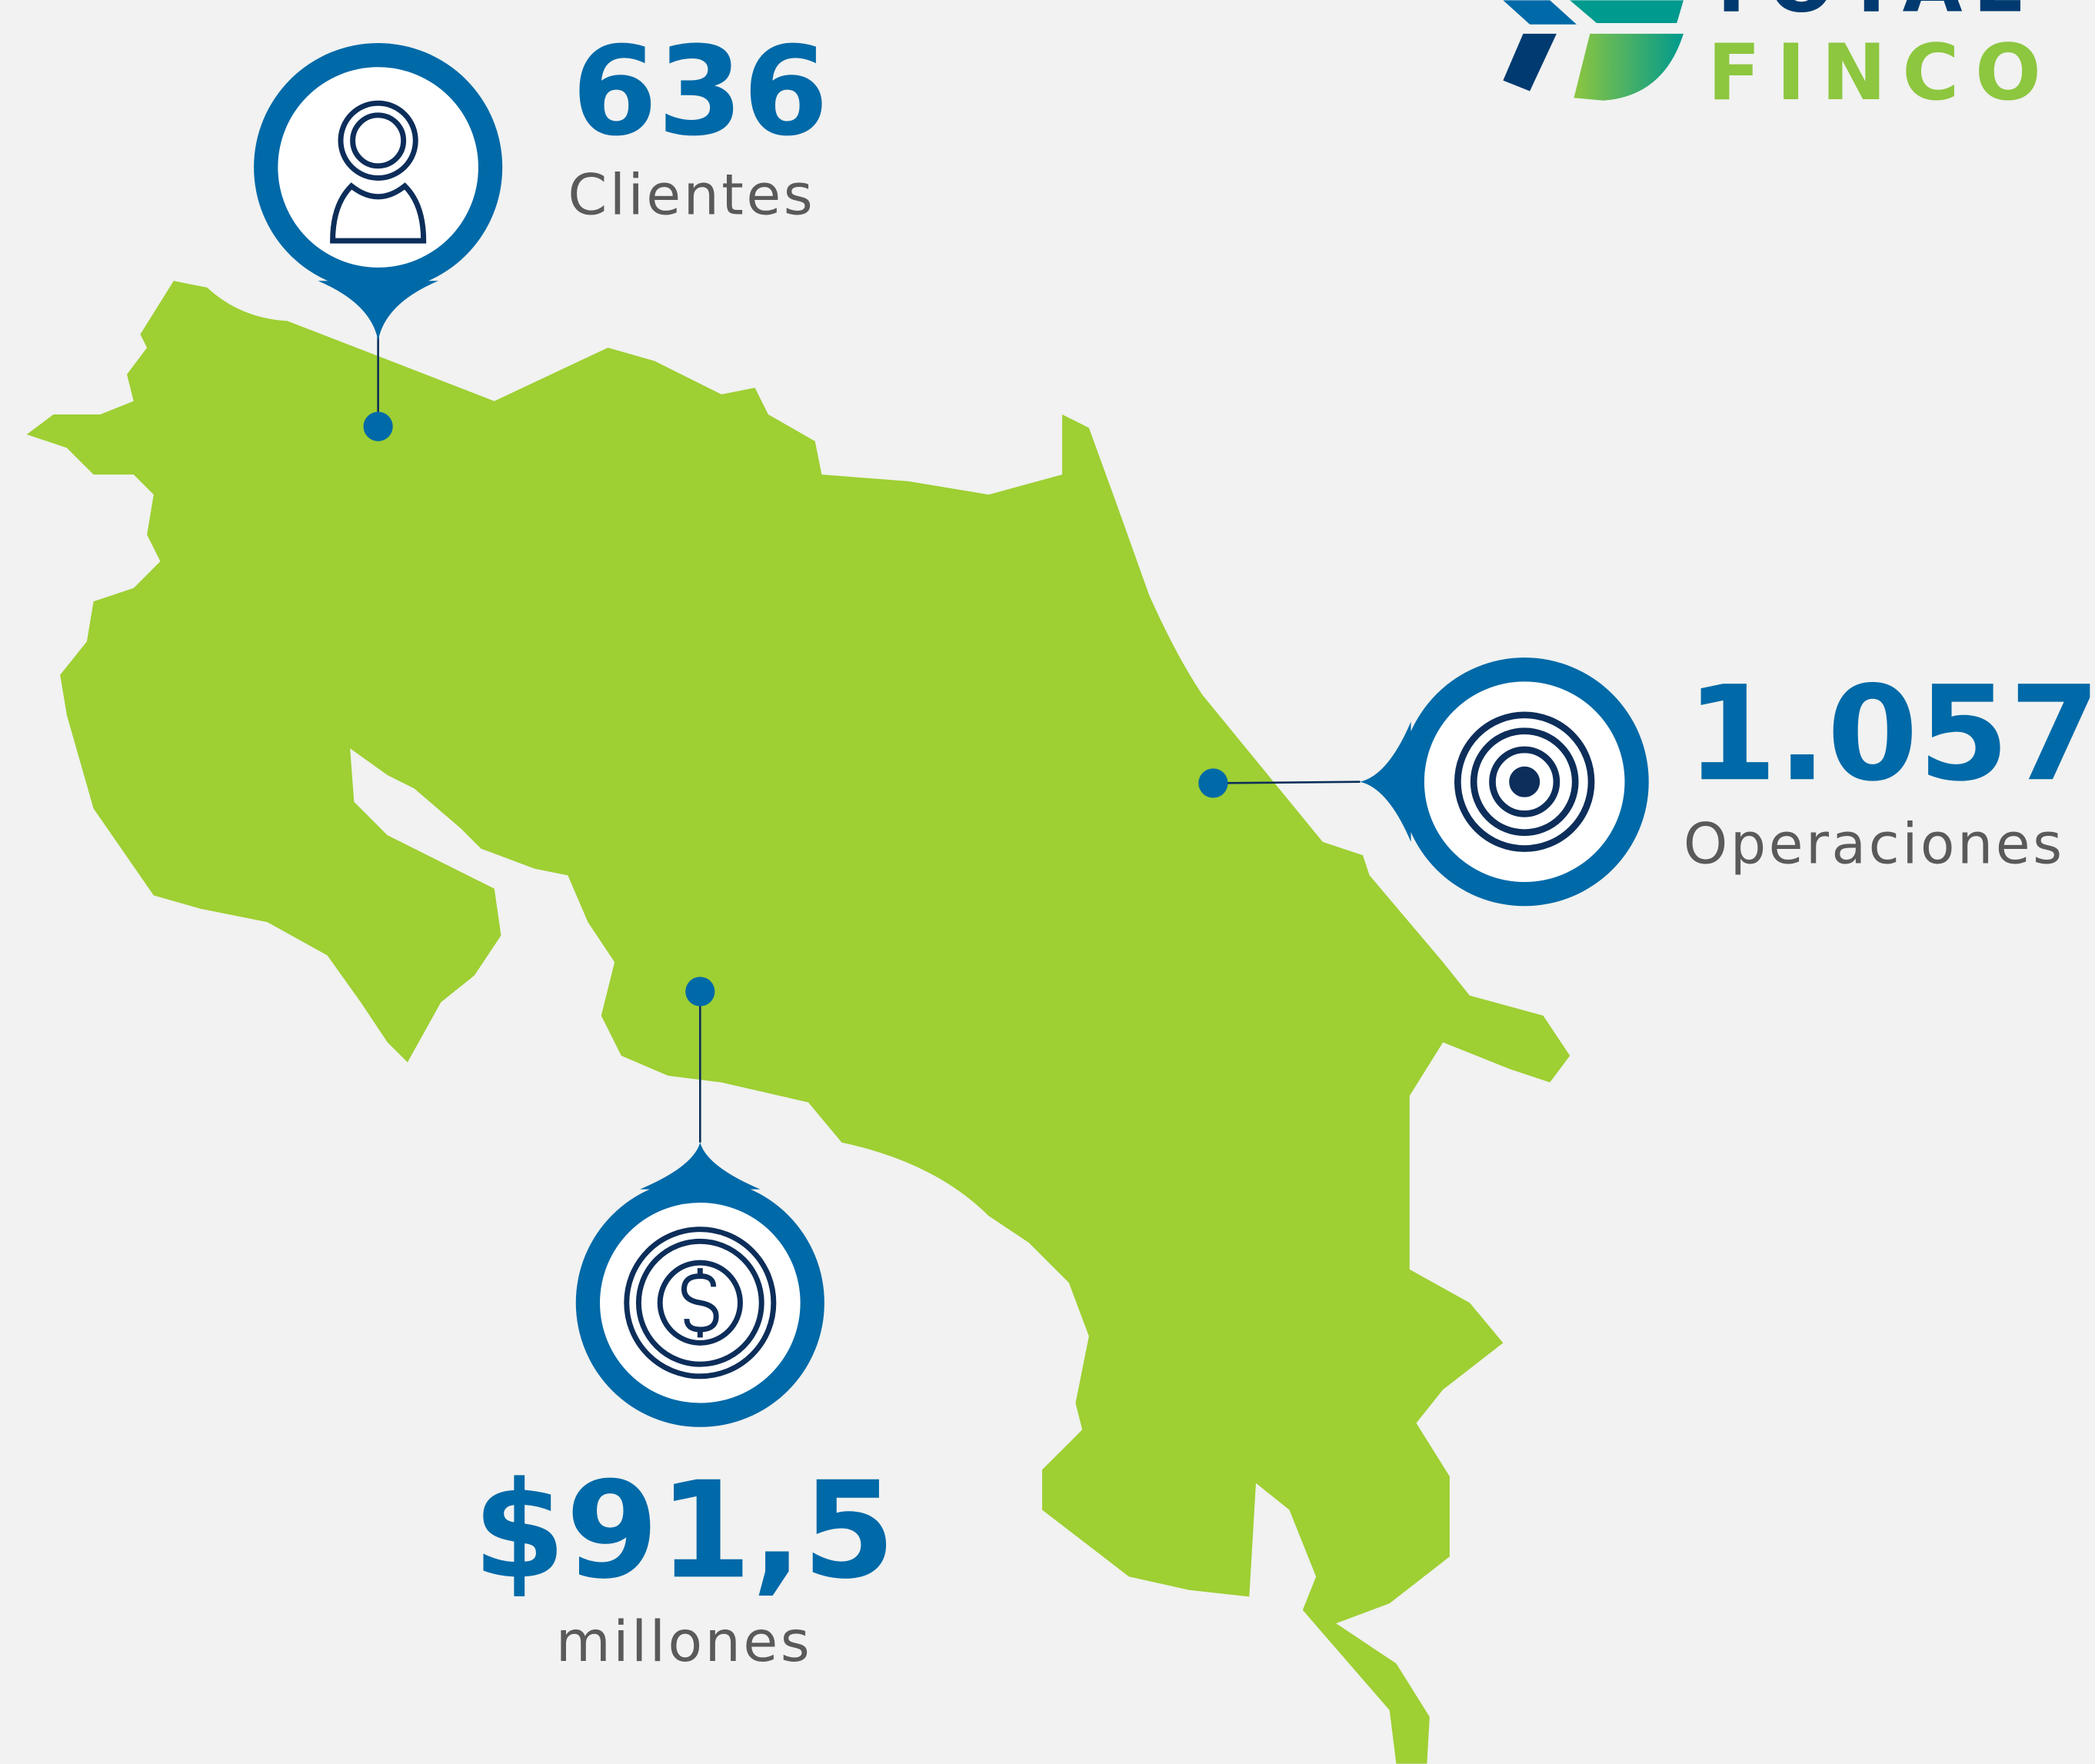  Describe the element at coordinates (1875, 844) in the screenshot. I see `stat-label: Operaciones` at that location.